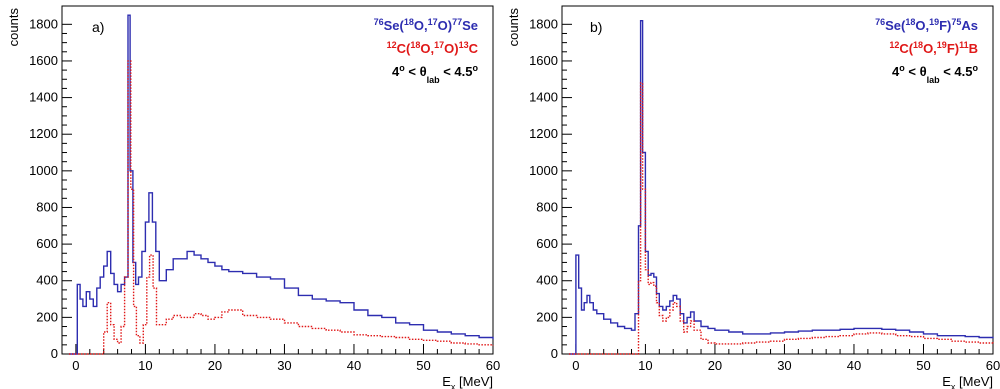  Describe the element at coordinates (433, 22) in the screenshot. I see `legend-line-1-part: 17` at that location.